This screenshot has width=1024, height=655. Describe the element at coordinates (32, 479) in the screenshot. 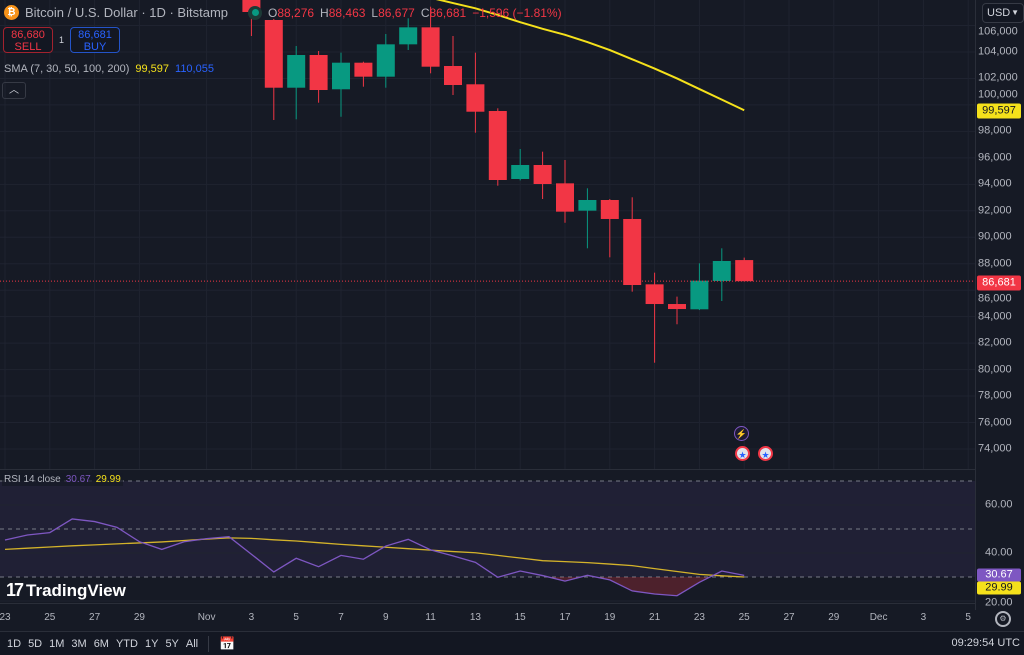

I see `rsi-label: RSI 14 close` at that location.